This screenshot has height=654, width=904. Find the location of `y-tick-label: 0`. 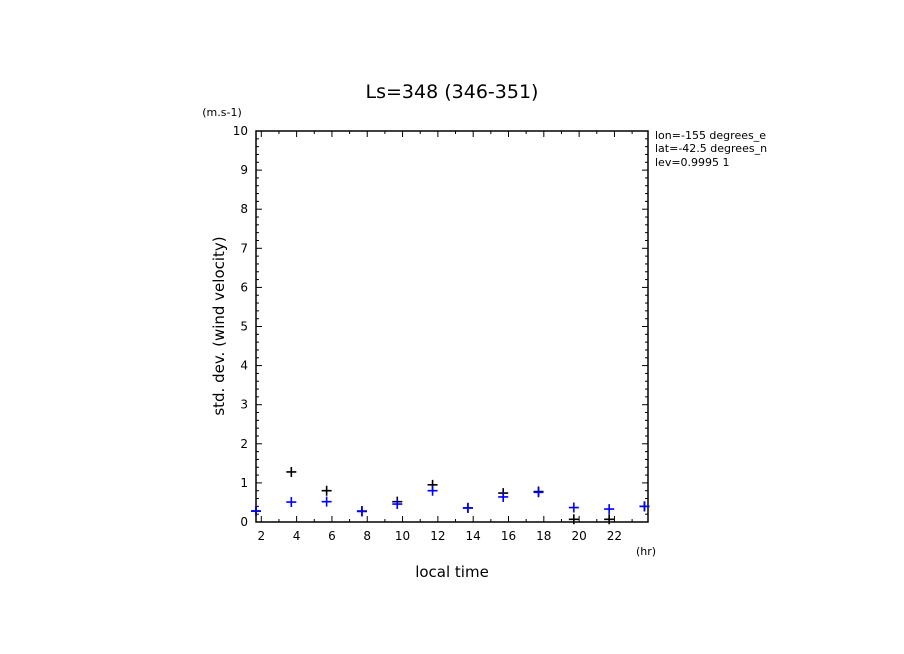

y-tick-label: 0 is located at coordinates (244, 522).